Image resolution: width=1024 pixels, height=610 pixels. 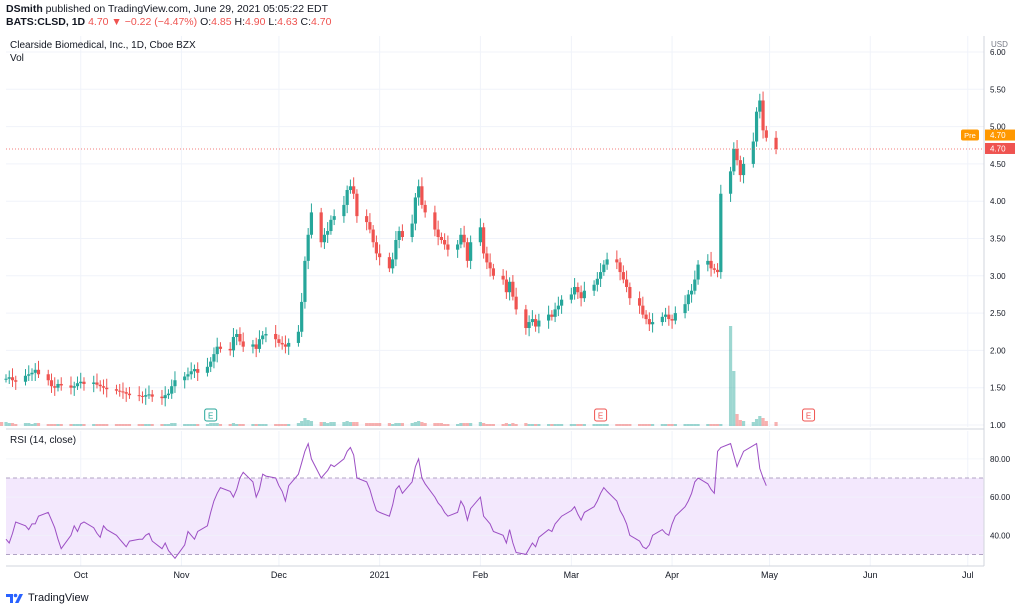 What do you see at coordinates (998, 201) in the screenshot?
I see `price-axis-tick: 4.00` at bounding box center [998, 201].